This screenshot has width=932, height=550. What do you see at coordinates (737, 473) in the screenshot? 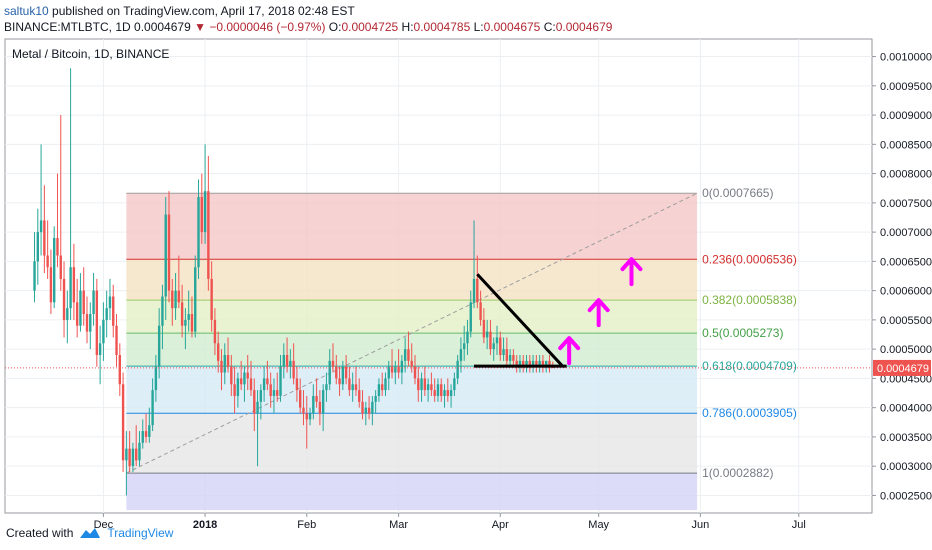
I see `fib-level-label: 1(0.0002882)` at bounding box center [737, 473].